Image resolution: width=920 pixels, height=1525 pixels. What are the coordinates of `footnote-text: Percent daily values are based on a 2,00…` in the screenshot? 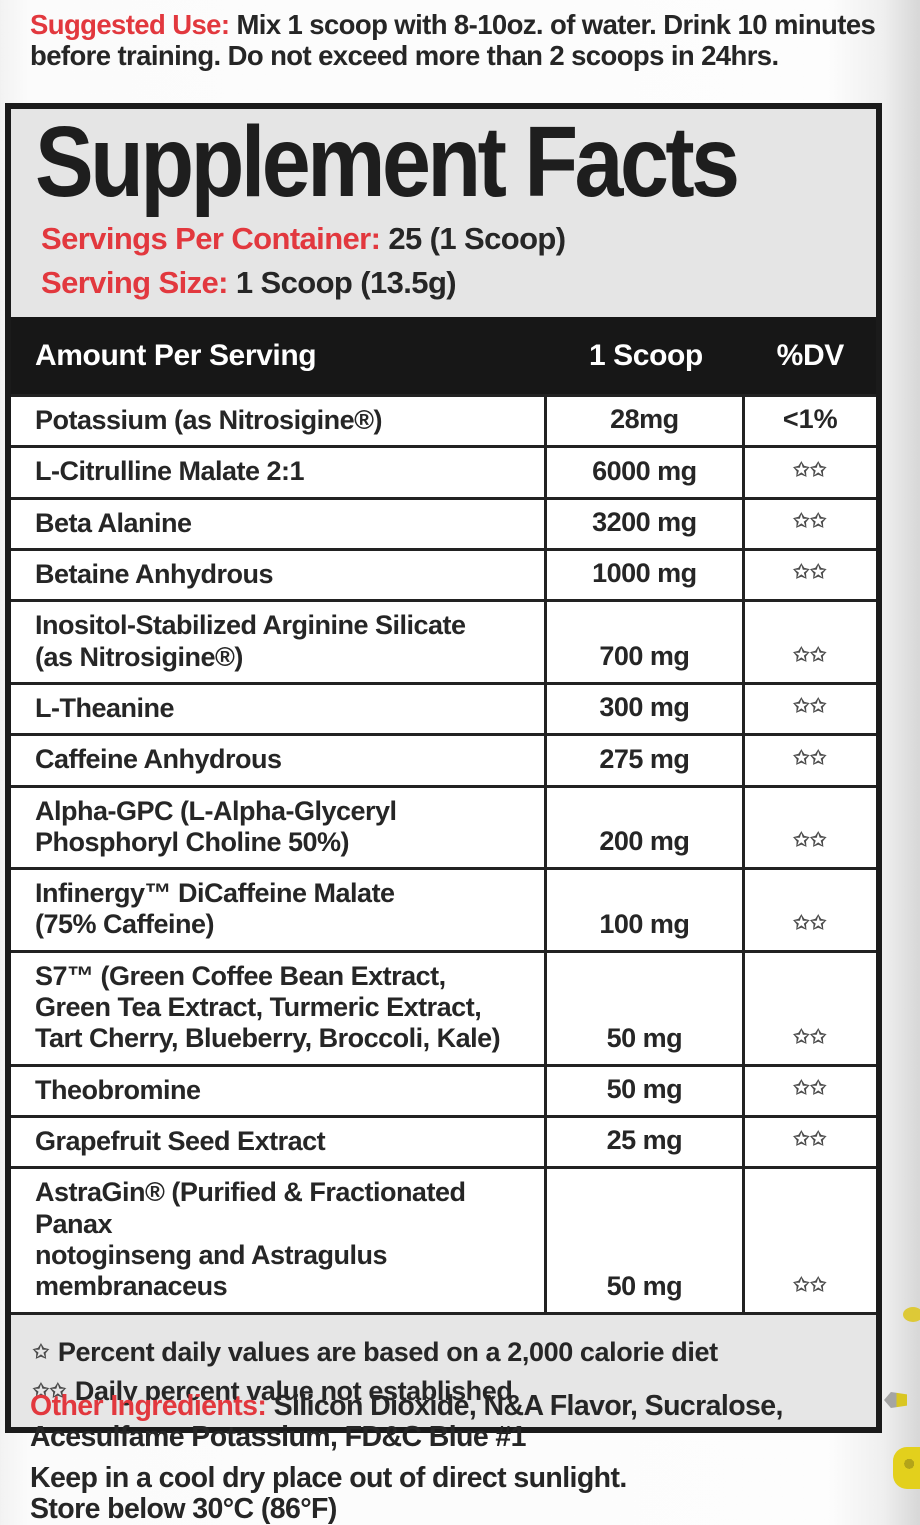 It's located at (388, 1352).